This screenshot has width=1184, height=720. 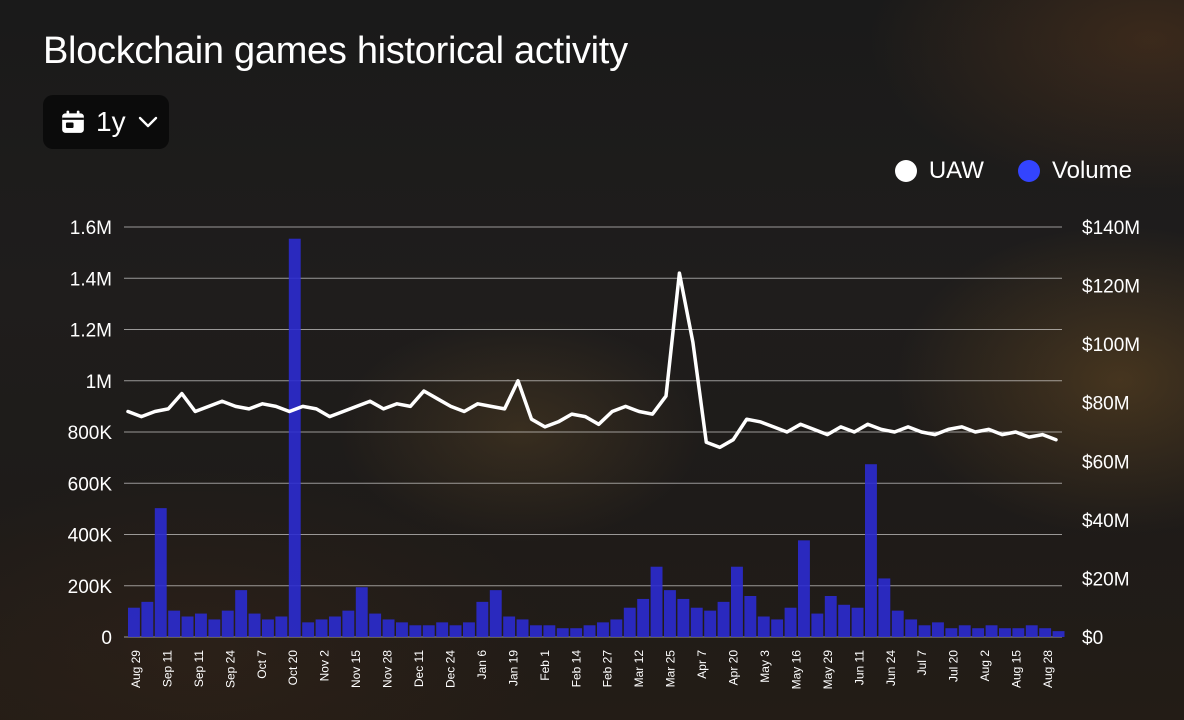 I want to click on x-axis-tick-label: Aug 15, so click(x=1017, y=669).